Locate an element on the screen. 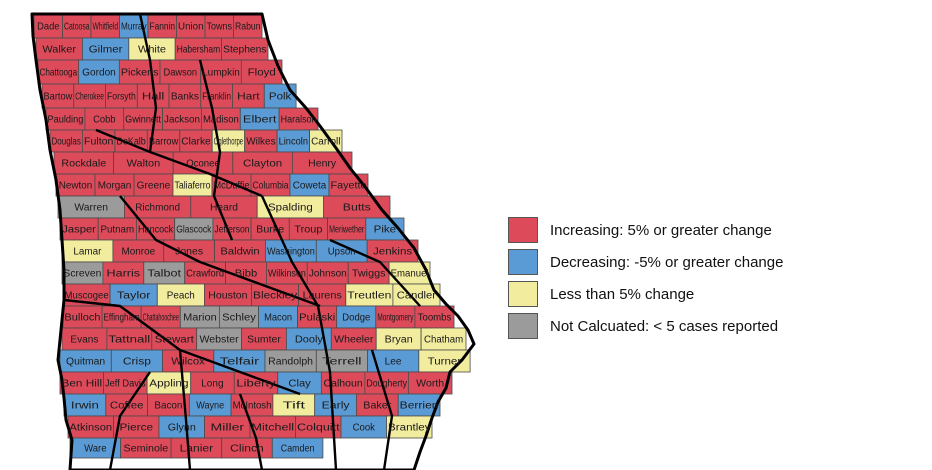 The width and height of the screenshot is (932, 470). county-label-bulloch: Bulloch is located at coordinates (82, 318).